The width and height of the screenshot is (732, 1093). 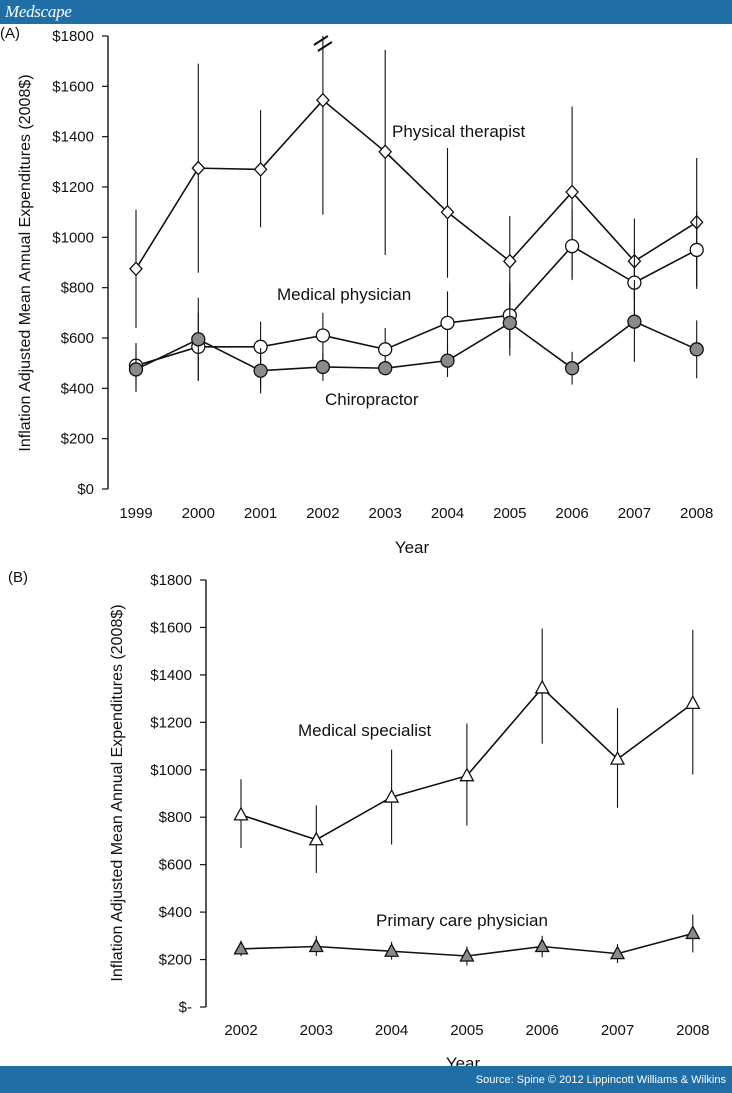 I want to click on panel-a-y-tick-label: $600, so click(x=77, y=338).